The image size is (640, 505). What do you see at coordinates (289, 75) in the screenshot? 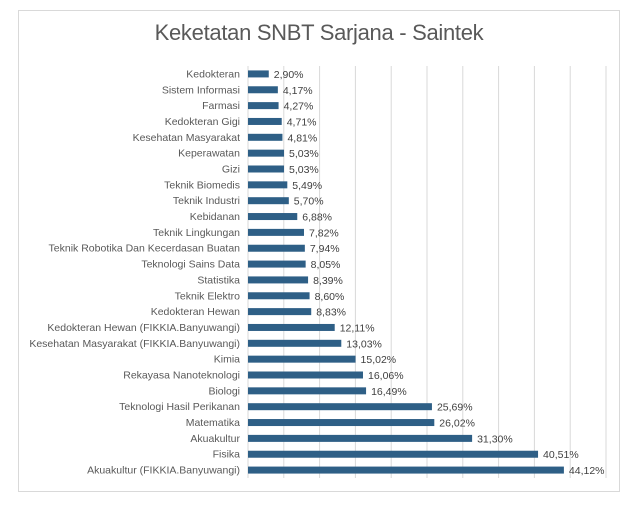
I see `data-label: 2,90%` at bounding box center [289, 75].